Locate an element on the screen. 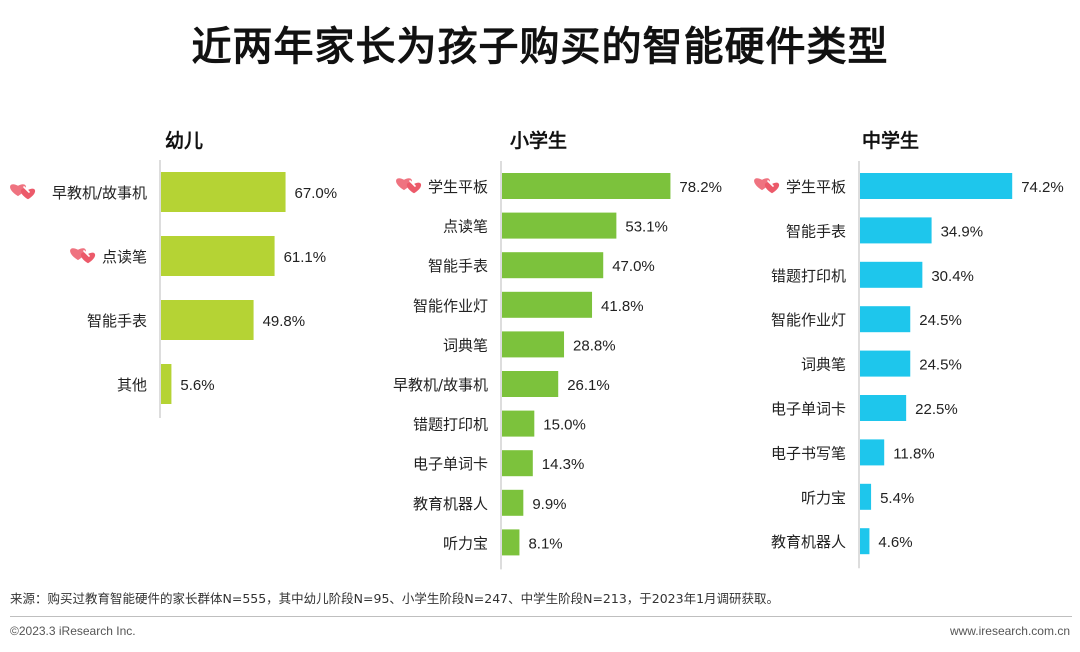 This screenshot has height=652, width=1080. panel-title: 中学生 is located at coordinates (890, 140).